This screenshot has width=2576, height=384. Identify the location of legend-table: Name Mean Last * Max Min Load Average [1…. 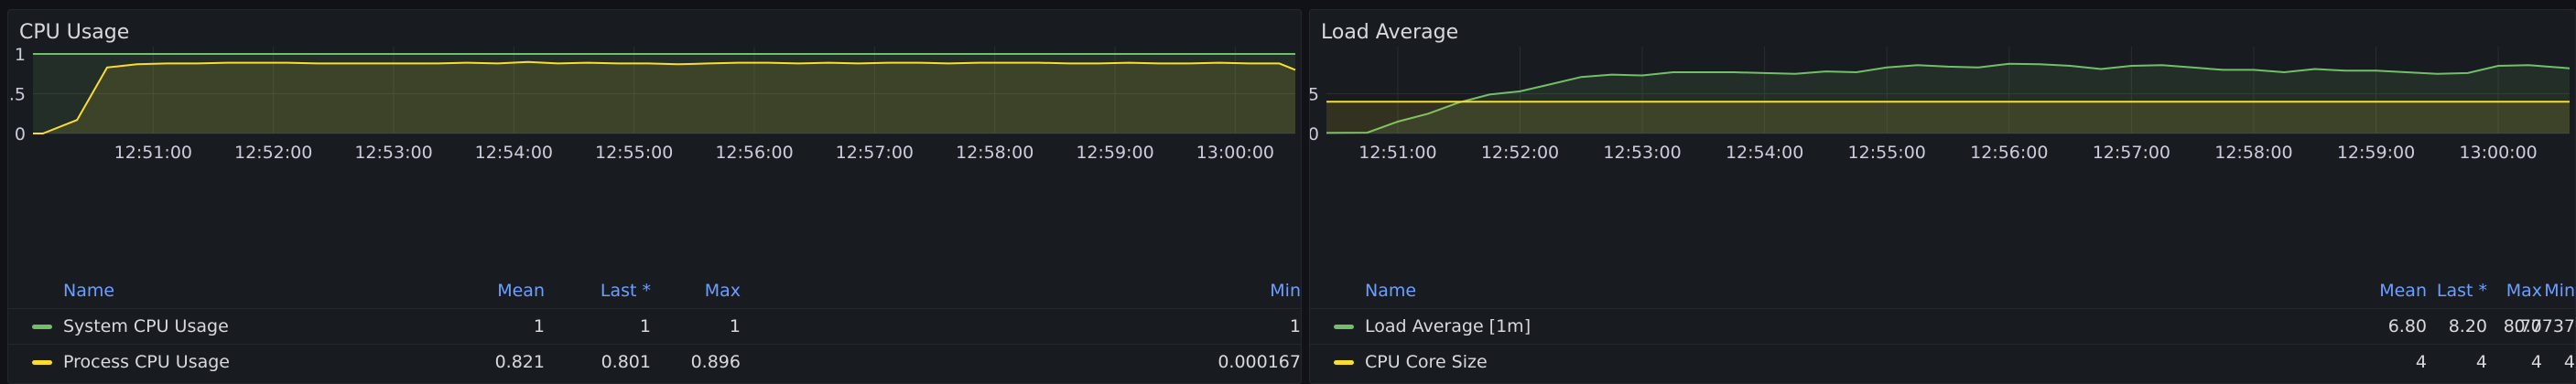
(1943, 326).